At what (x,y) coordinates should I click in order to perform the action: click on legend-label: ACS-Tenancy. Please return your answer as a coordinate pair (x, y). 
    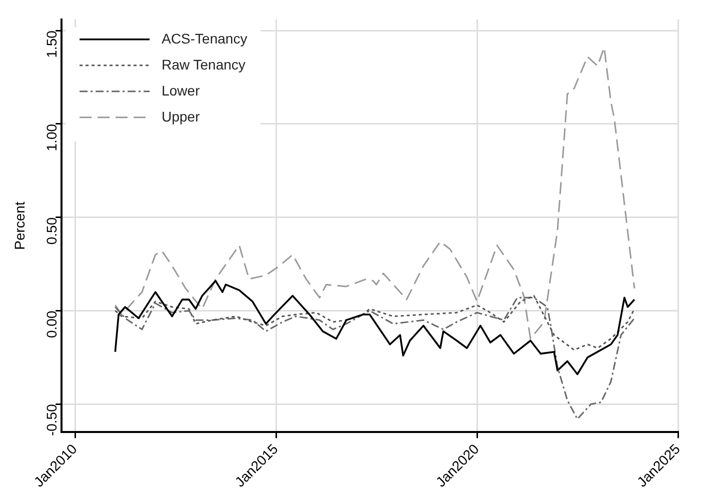
    Looking at the image, I should click on (205, 38).